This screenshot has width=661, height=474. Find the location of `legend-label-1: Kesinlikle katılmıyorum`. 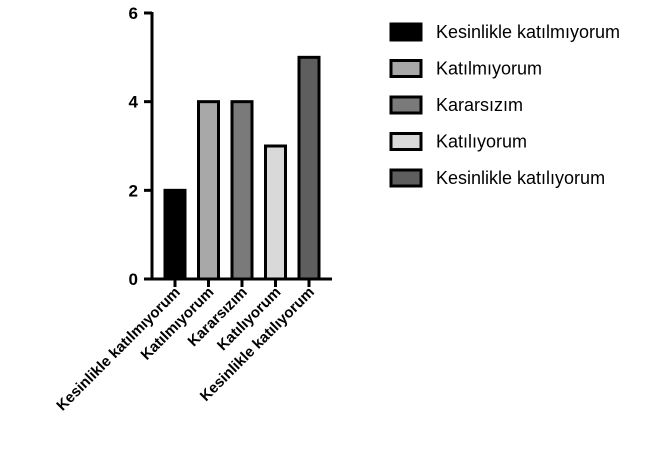

legend-label-1: Kesinlikle katılmıyorum is located at coordinates (528, 32).